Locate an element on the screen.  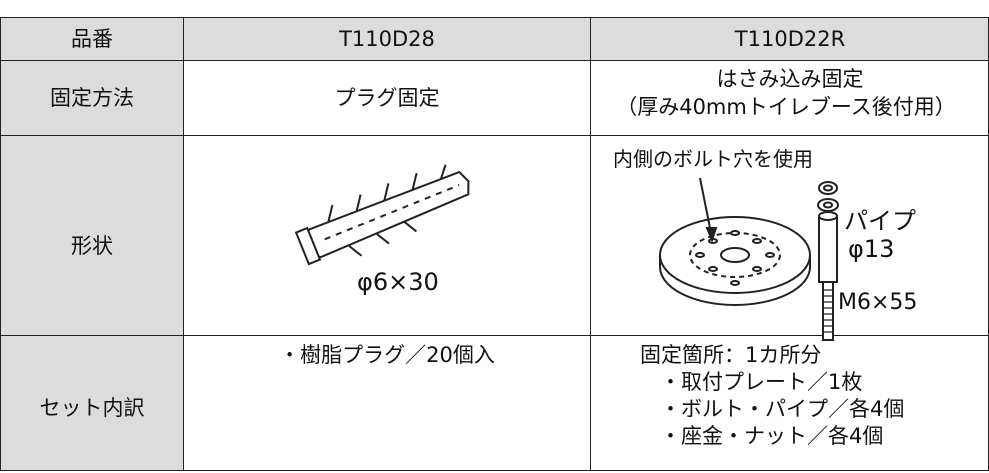
figure-label: φ13 is located at coordinates (871, 249).